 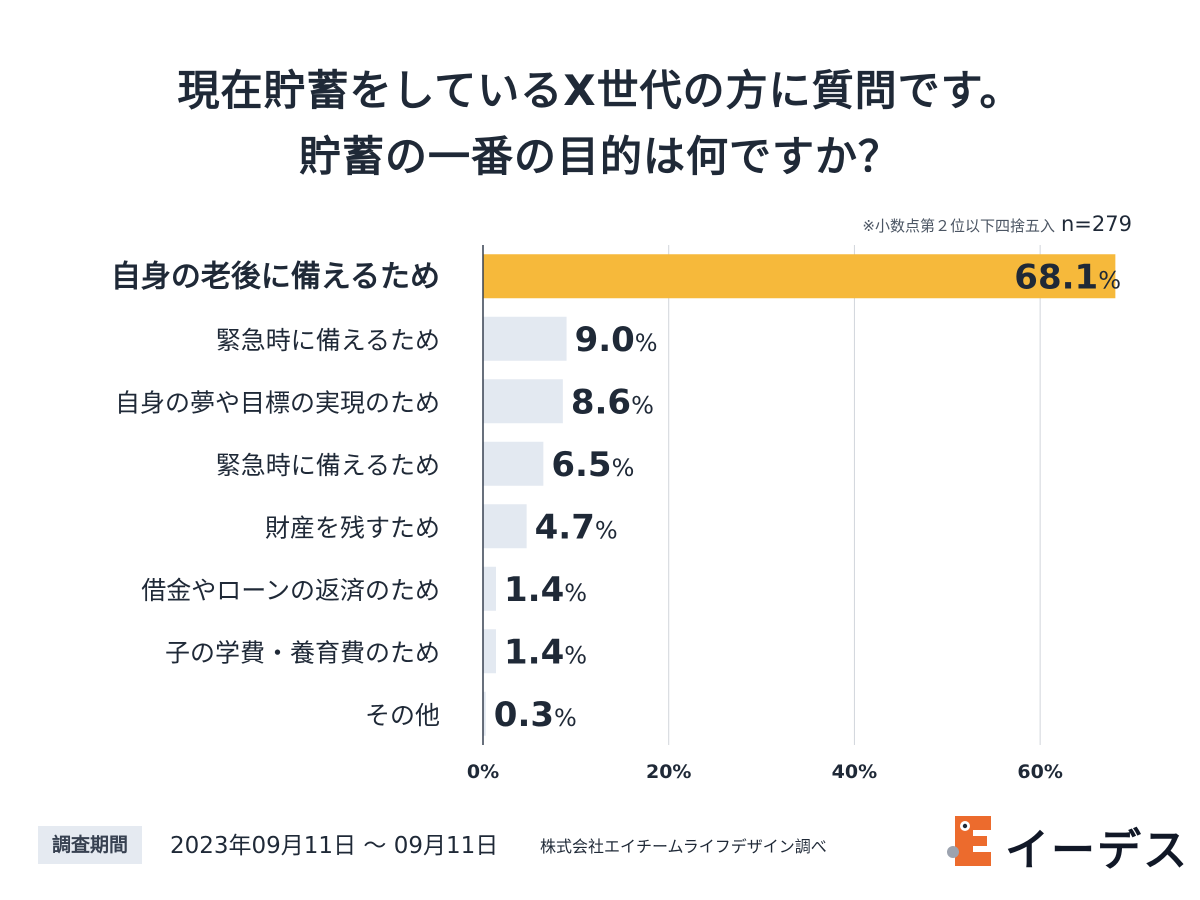 What do you see at coordinates (592, 465) in the screenshot?
I see `value-label-3: 6.5%` at bounding box center [592, 465].